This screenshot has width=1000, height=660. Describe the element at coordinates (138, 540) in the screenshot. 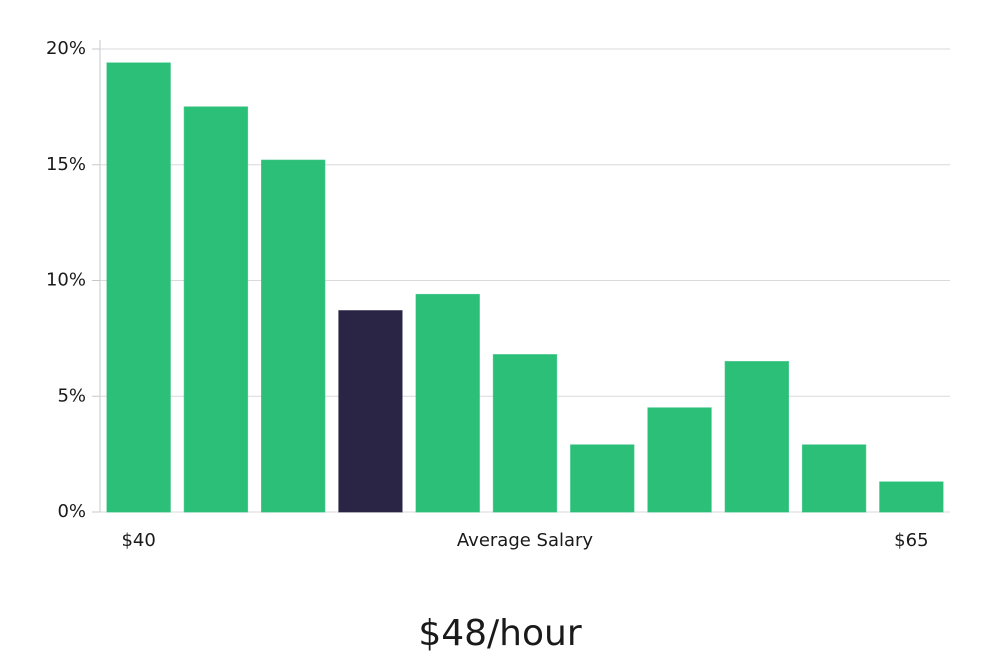

I see `x-tick-label: $40` at that location.